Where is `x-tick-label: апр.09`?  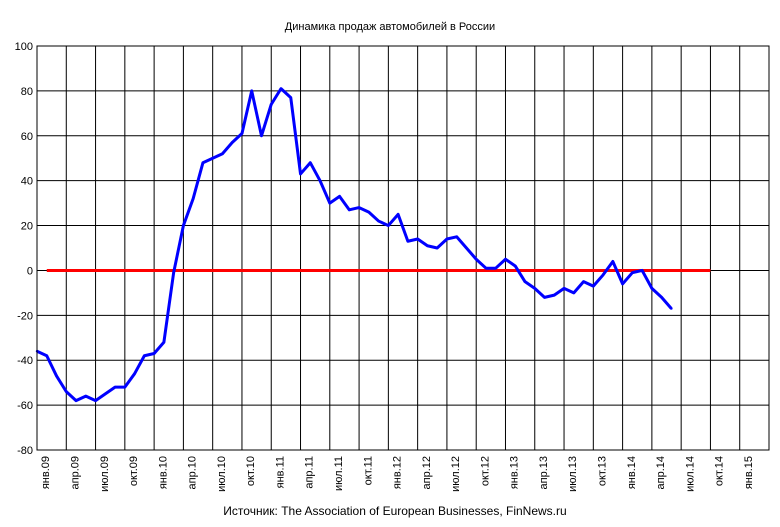 x-tick-label: апр.09 is located at coordinates (75, 472).